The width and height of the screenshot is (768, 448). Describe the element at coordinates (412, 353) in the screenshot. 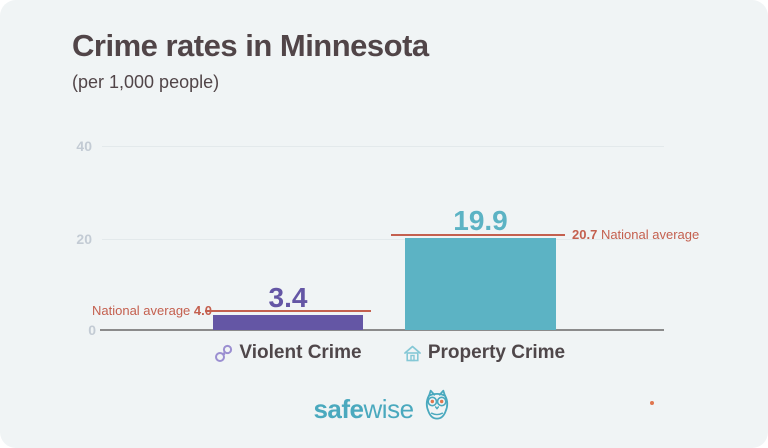

I see `house-icon` at that location.